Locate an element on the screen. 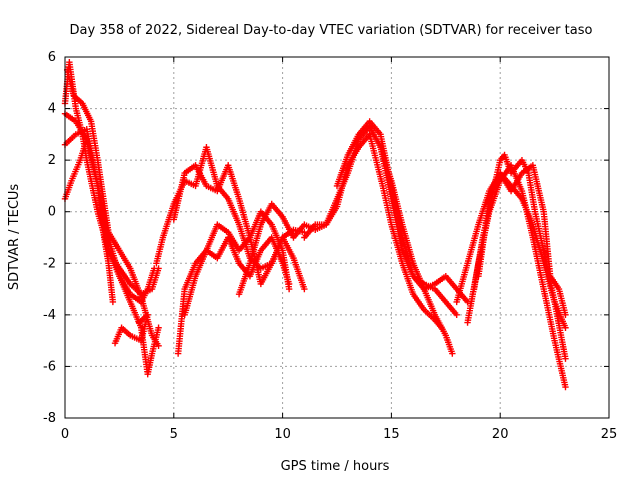 The image size is (640, 480). y-tick-label: -6 is located at coordinates (49, 366).